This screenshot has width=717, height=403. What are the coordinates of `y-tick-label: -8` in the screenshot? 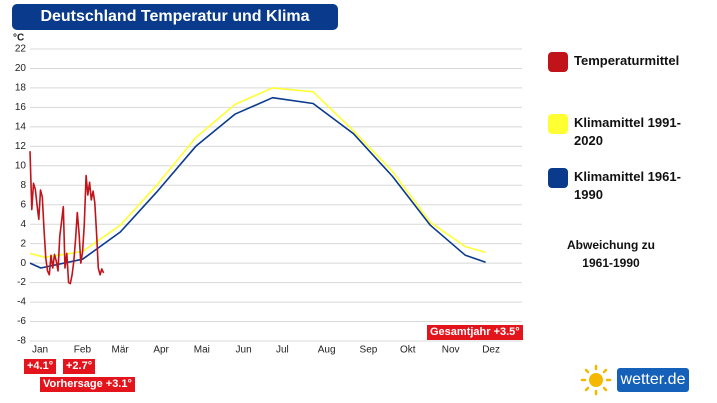 It's located at (21, 341).